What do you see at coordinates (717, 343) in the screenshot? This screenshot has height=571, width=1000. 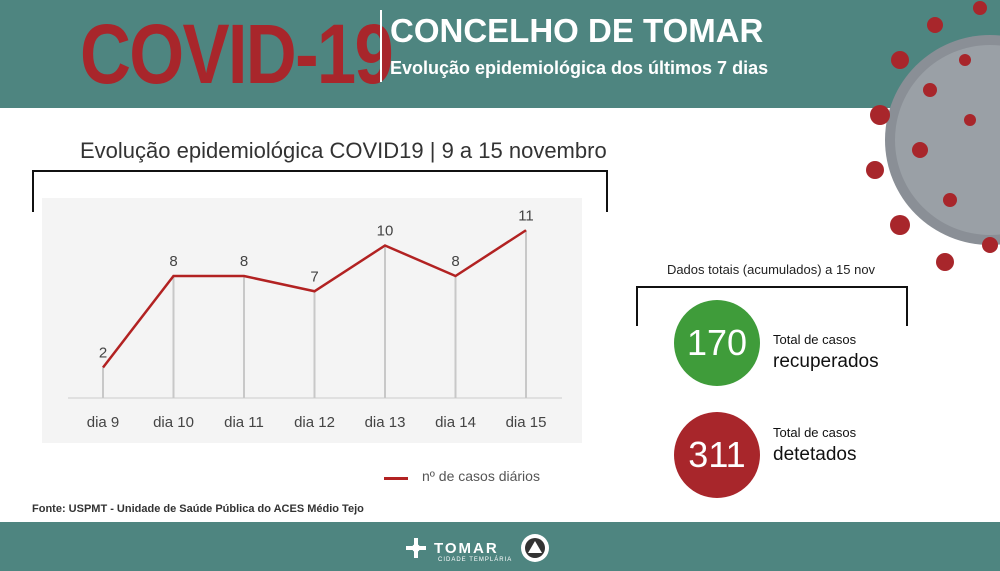 I see `recovered-count-badge: 170` at bounding box center [717, 343].